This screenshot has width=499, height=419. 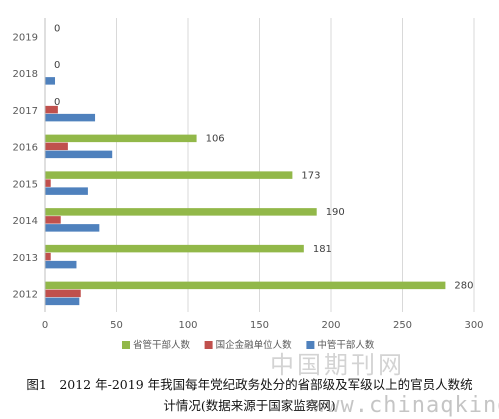 What do you see at coordinates (25, 74) in the screenshot?
I see `y-tick-label: 2018` at bounding box center [25, 74].